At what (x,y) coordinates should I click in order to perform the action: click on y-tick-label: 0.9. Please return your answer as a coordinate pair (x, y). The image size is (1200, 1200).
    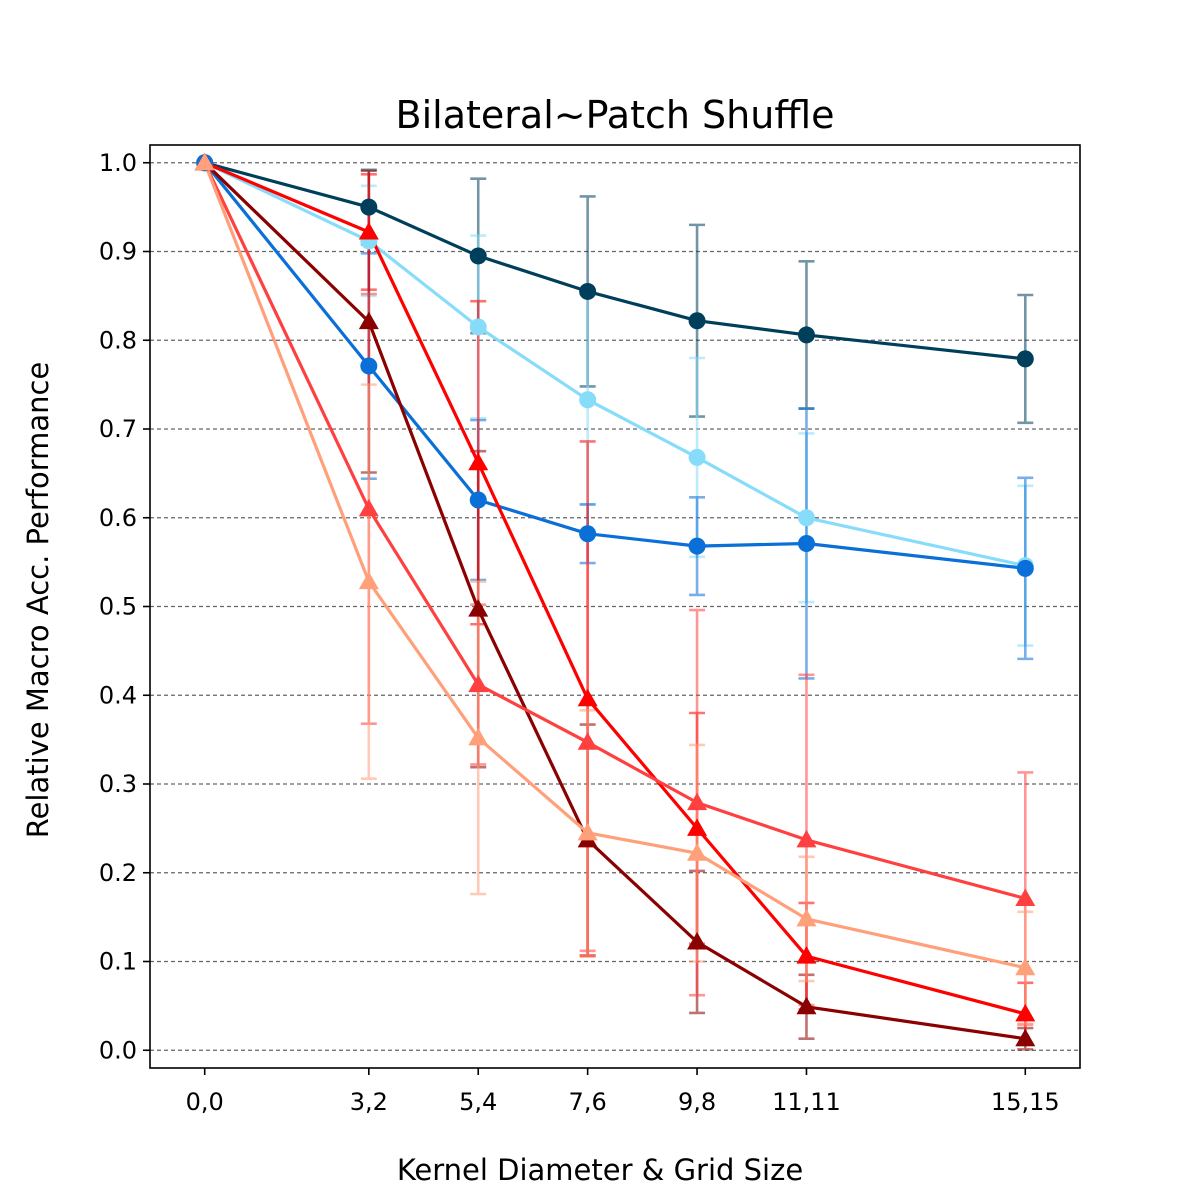
    Looking at the image, I should click on (118, 252).